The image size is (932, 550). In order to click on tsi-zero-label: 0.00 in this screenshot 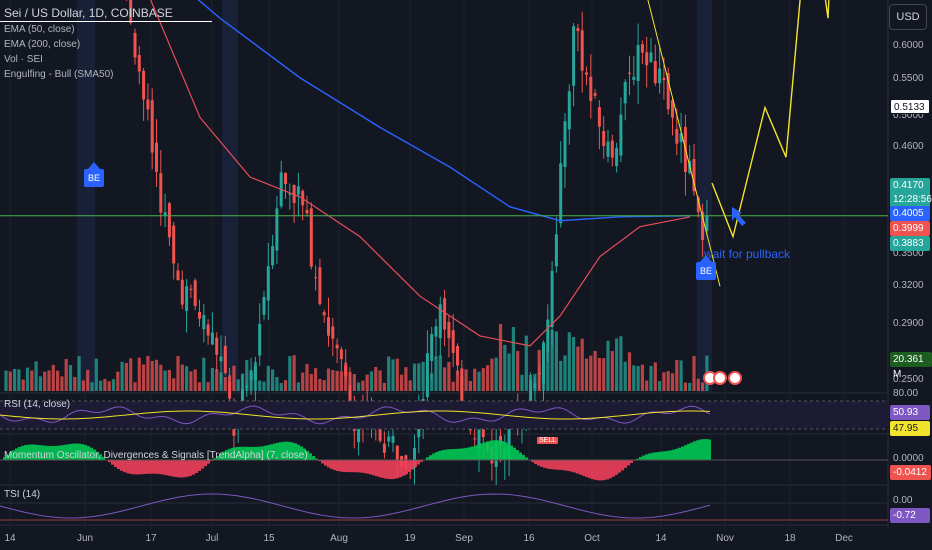, I will do `click(903, 500)`.